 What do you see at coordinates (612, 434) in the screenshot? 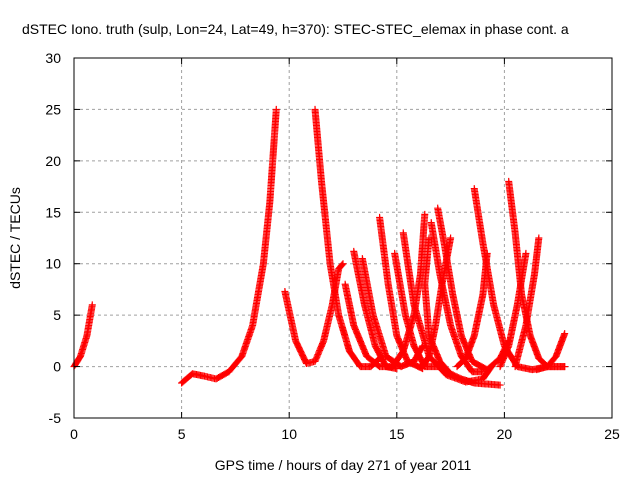
I see `x-tick-label: 25` at bounding box center [612, 434].